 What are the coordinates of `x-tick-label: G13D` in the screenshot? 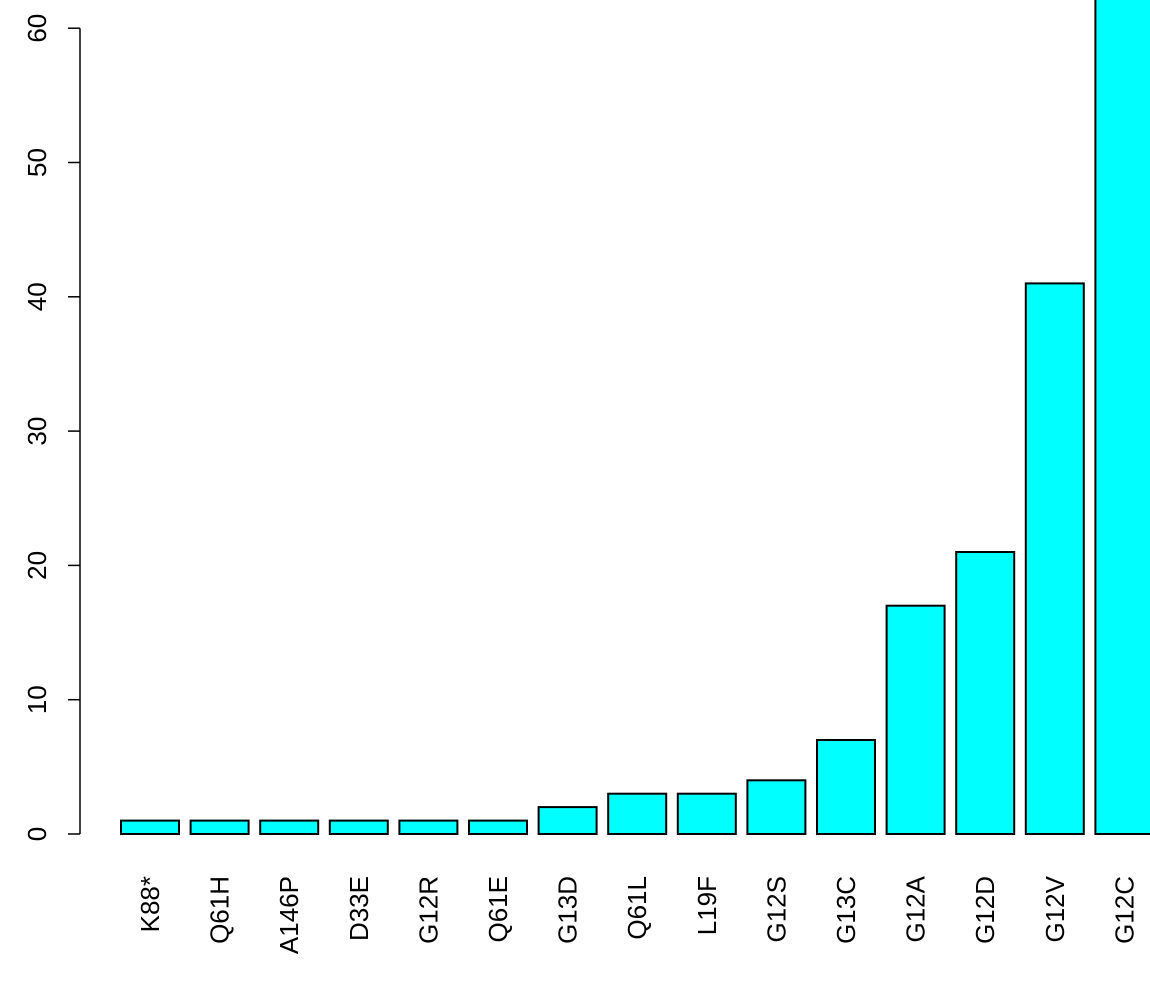 It's located at (568, 910).